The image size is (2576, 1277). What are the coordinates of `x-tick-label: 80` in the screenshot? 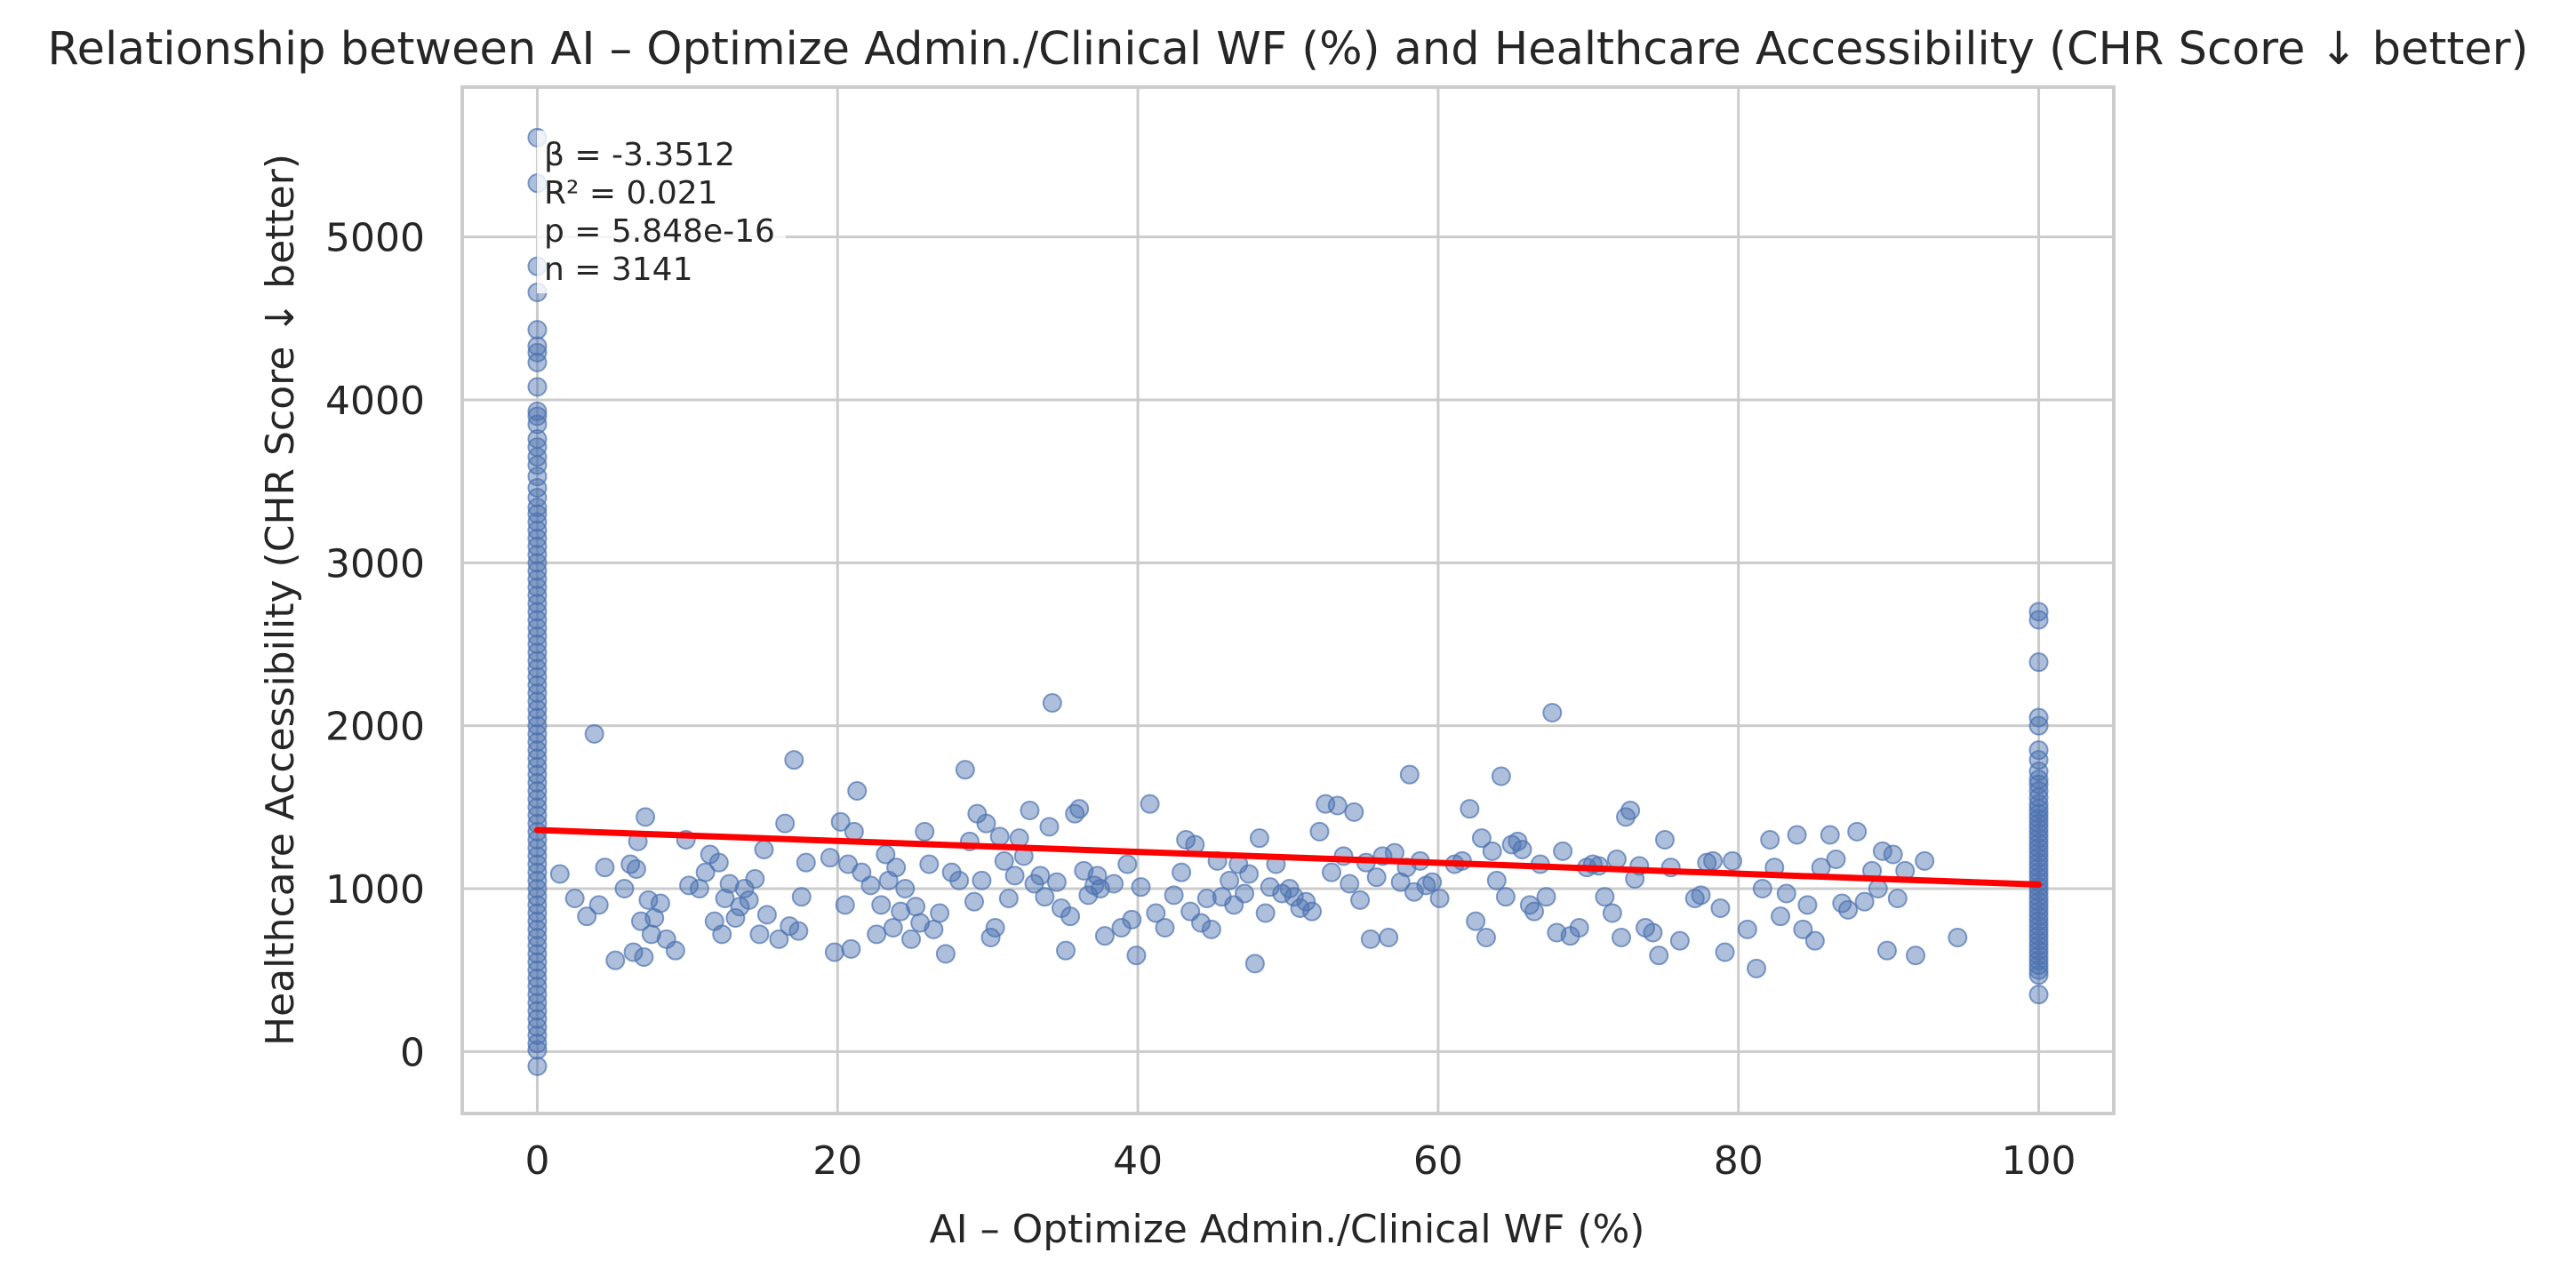 It's located at (1739, 1161).